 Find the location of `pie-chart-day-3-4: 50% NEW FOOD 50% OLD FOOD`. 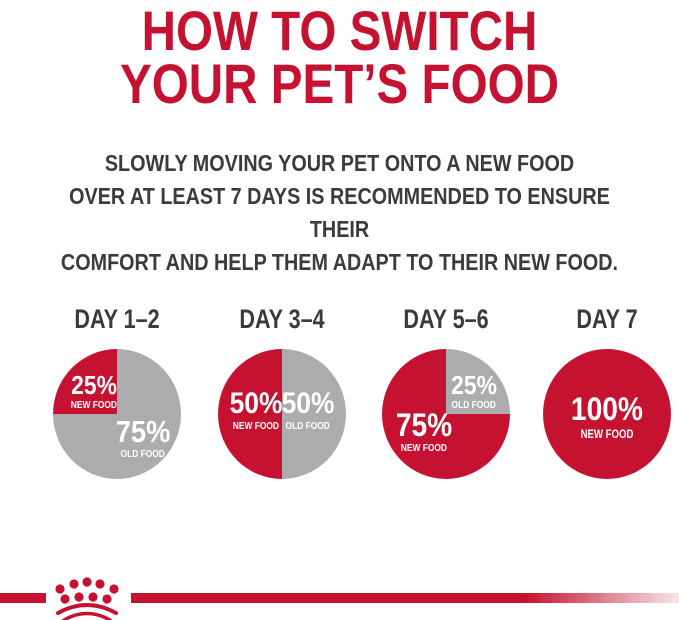

pie-chart-day-3-4: 50% NEW FOOD 50% OLD FOOD is located at coordinates (282, 414).